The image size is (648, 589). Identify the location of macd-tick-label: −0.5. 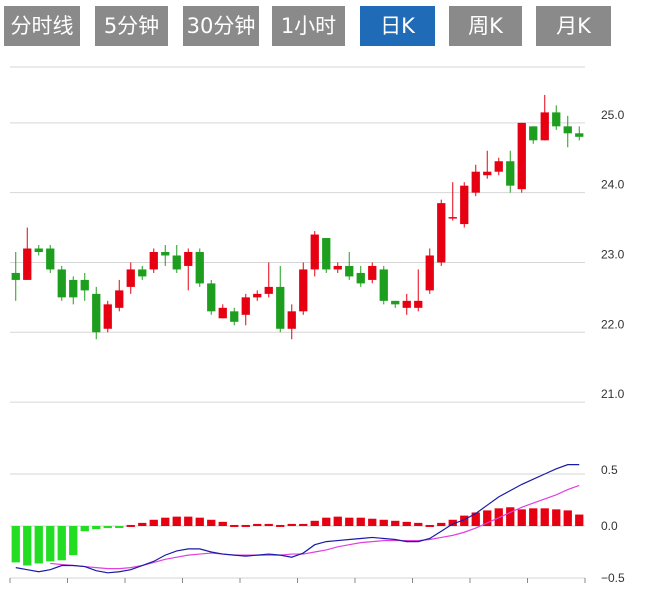
(613, 578).